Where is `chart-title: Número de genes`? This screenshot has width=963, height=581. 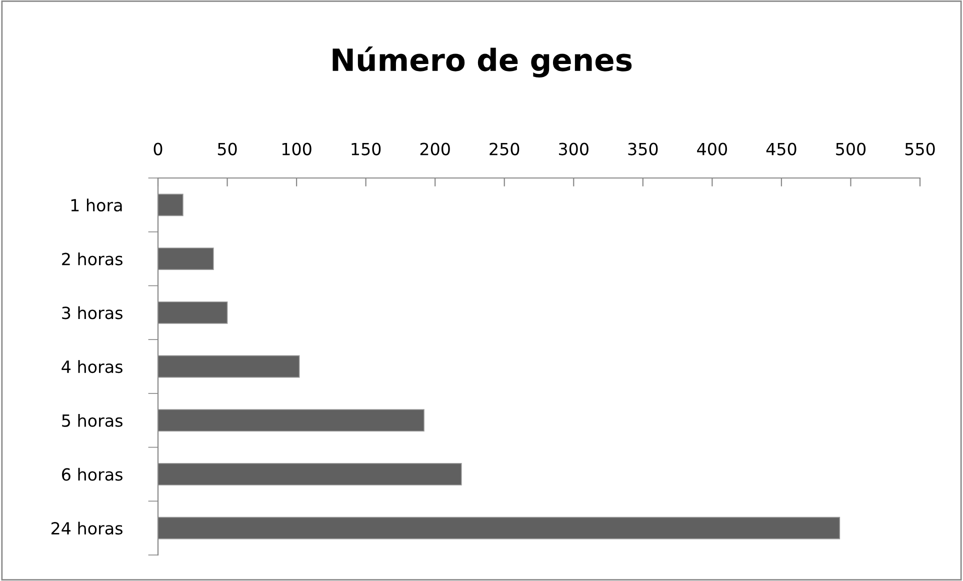
chart-title: Número de genes is located at coordinates (482, 62).